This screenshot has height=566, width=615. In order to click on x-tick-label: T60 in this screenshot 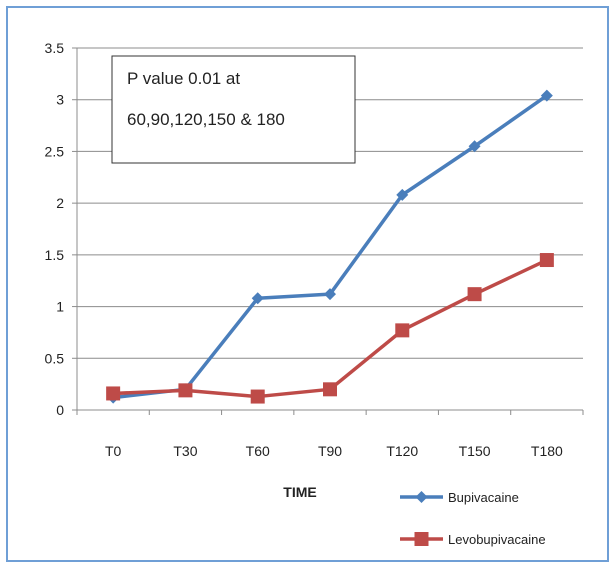, I will do `click(258, 451)`.